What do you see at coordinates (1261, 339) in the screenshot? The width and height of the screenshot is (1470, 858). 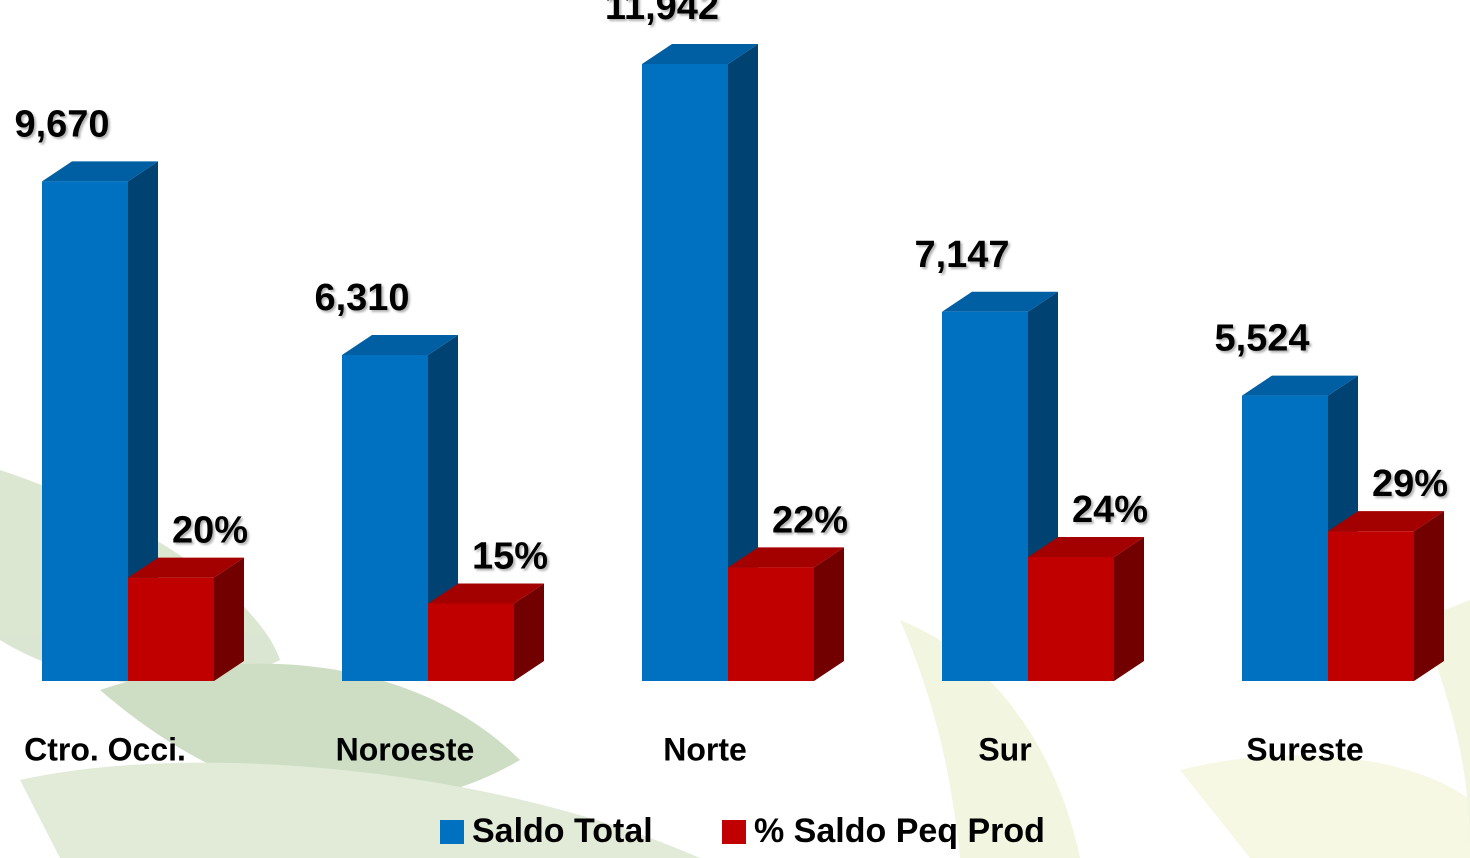 I see `data-label: 5,524` at bounding box center [1261, 339].